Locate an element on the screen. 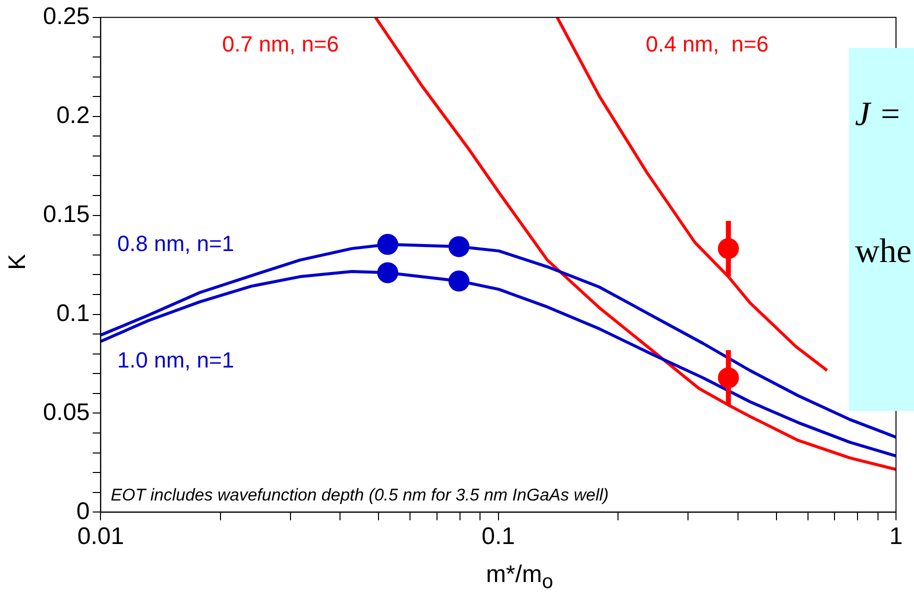  y-tick-label: 0.1 is located at coordinates (73, 313).